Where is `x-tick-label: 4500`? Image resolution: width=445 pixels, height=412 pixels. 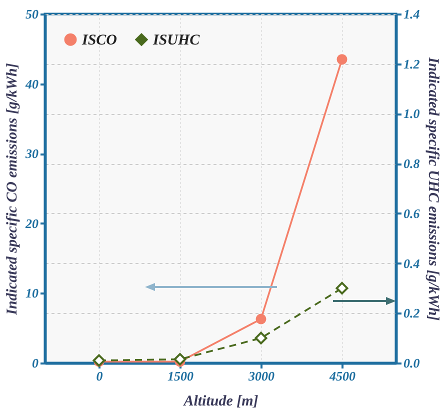
x-tick-label: 4500 is located at coordinates (342, 376).